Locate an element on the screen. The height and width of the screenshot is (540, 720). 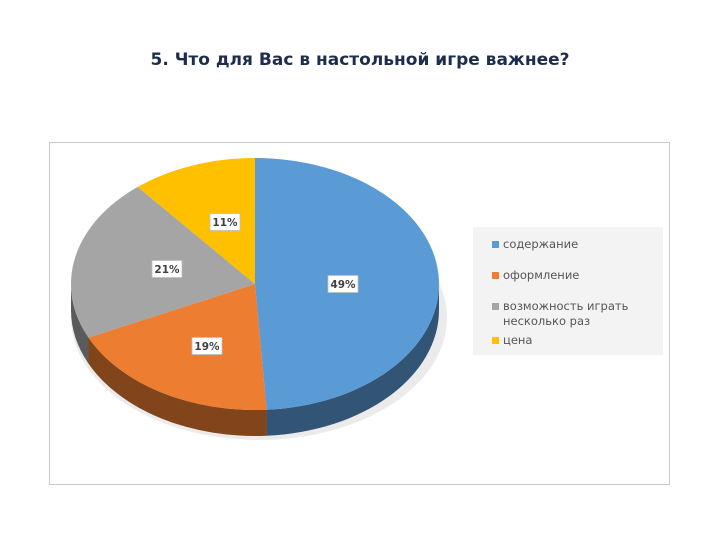
data-label-box-design is located at coordinates (207, 346).